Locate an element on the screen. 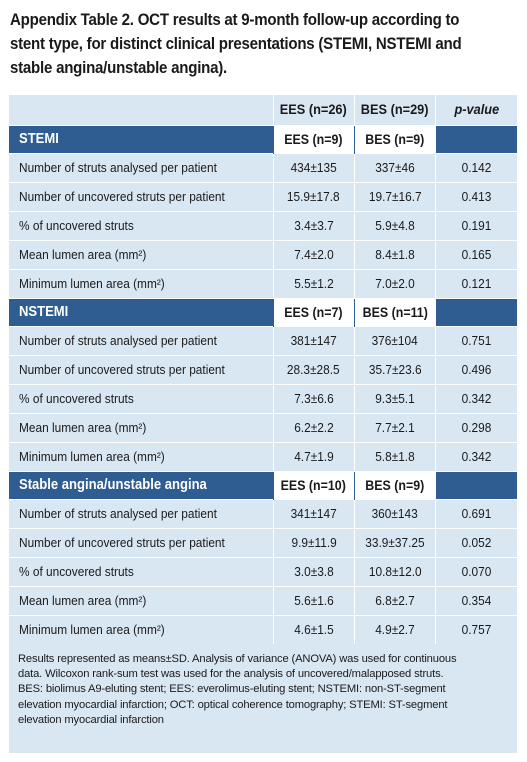 The image size is (527, 762). bes-value: 360±143 is located at coordinates (394, 513).